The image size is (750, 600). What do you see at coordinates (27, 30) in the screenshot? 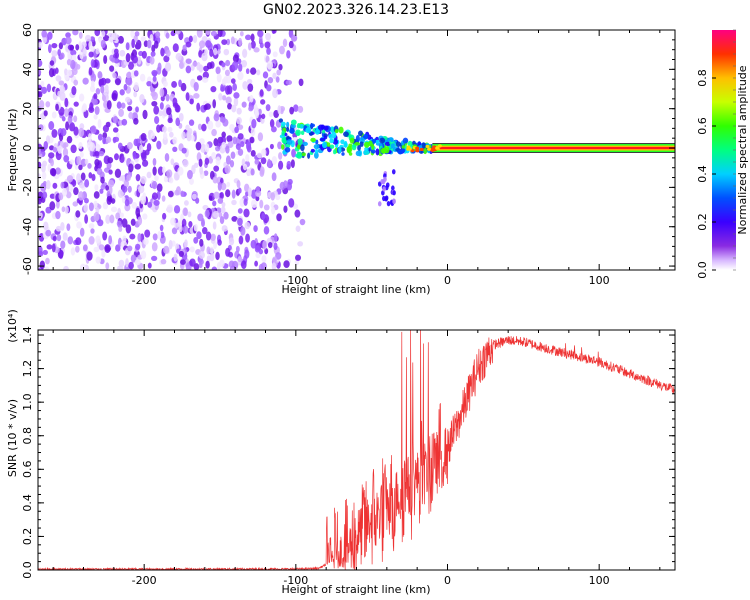
I see `y-tick-label: 60` at bounding box center [27, 30].